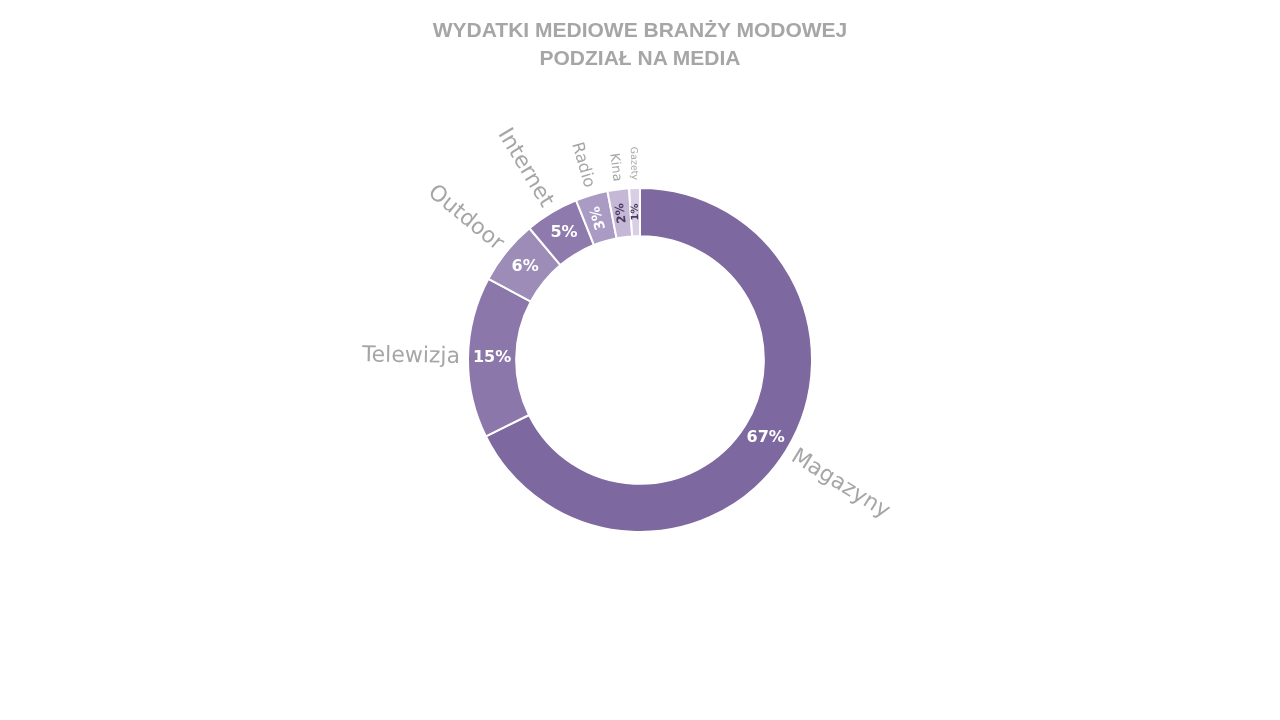  What do you see at coordinates (410, 354) in the screenshot?
I see `slice-label: Telewizja` at bounding box center [410, 354].